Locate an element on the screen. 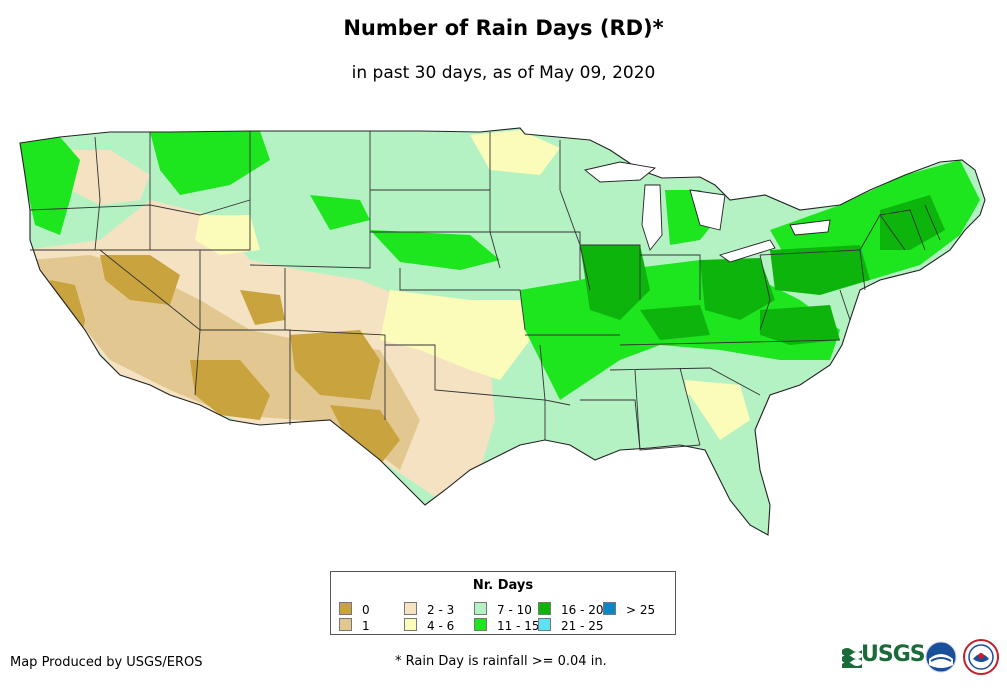 This screenshot has width=1007, height=691. noaa-logo is located at coordinates (941, 657).